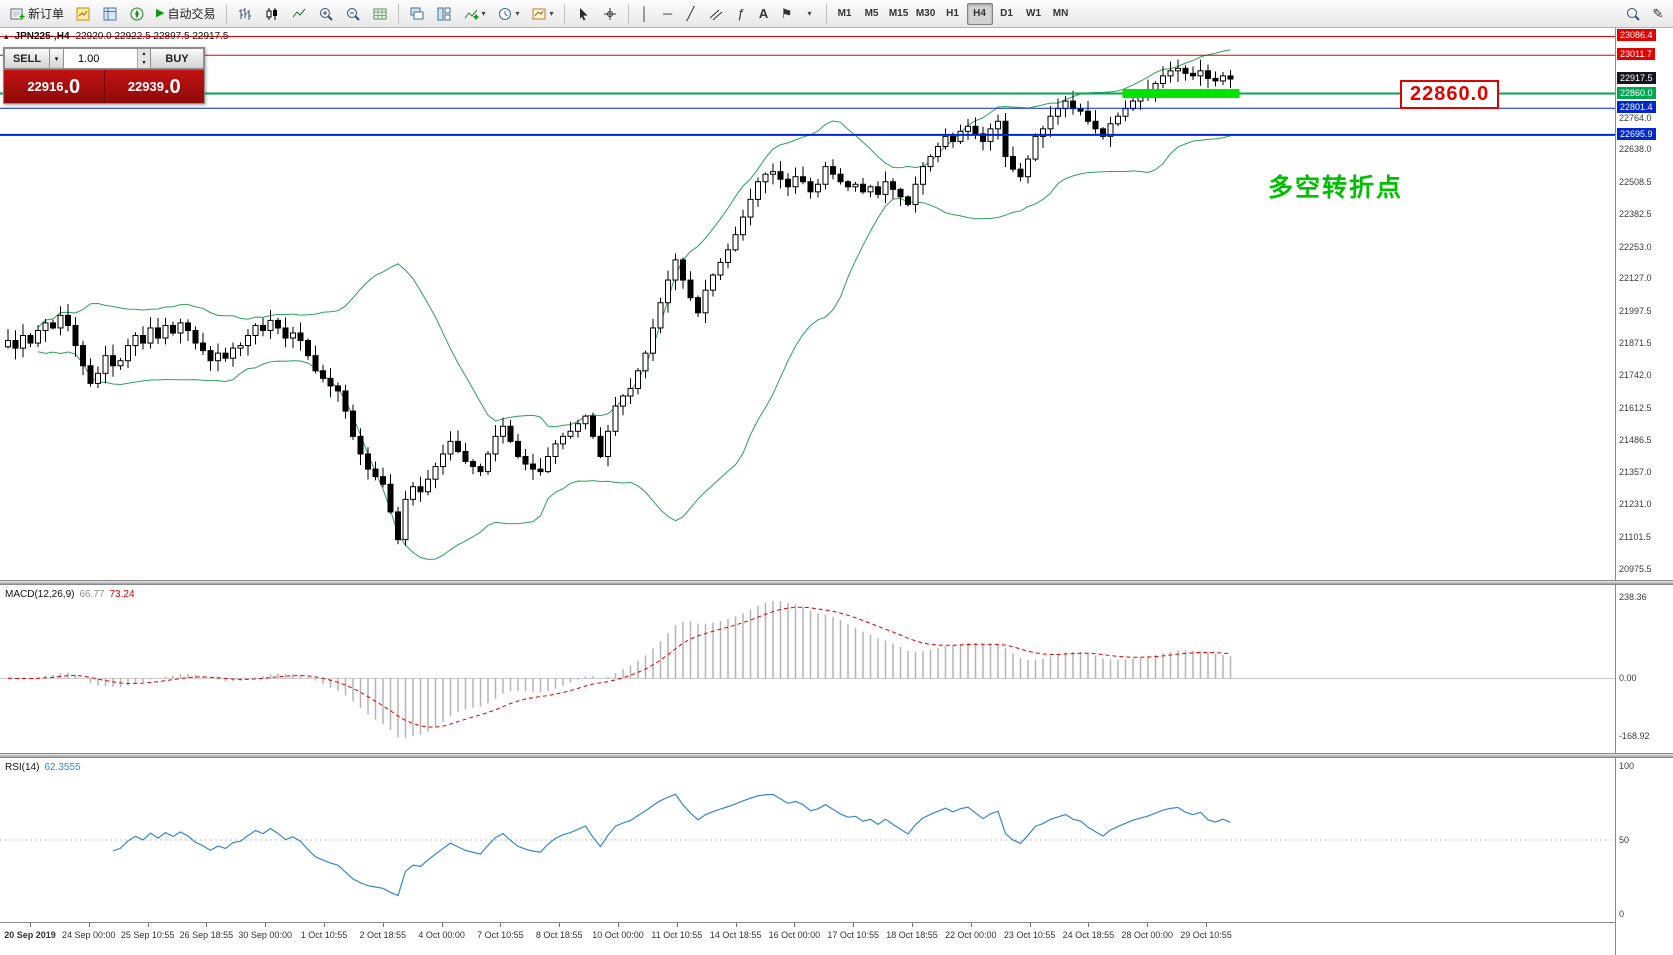  What do you see at coordinates (353, 14) in the screenshot?
I see `zoom-out-button` at bounding box center [353, 14].